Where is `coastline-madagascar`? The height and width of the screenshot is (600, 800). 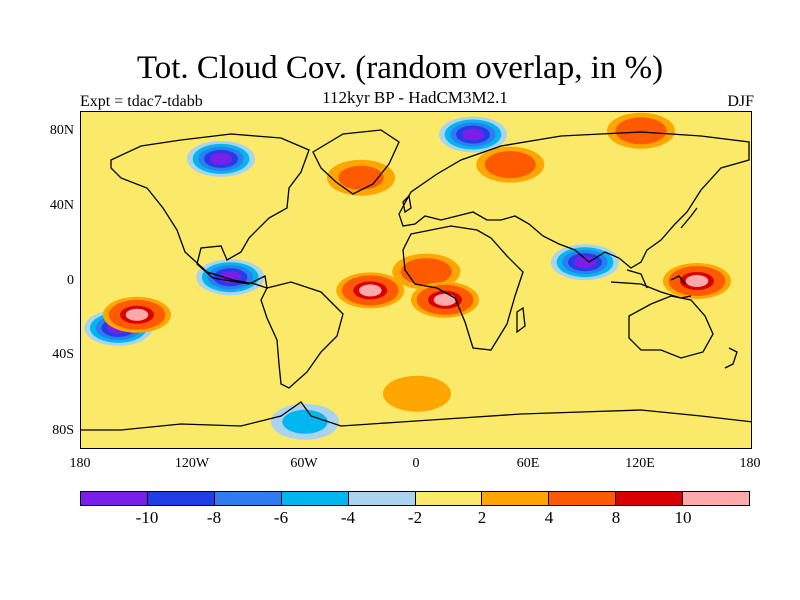 coastline-madagascar is located at coordinates (521, 320).